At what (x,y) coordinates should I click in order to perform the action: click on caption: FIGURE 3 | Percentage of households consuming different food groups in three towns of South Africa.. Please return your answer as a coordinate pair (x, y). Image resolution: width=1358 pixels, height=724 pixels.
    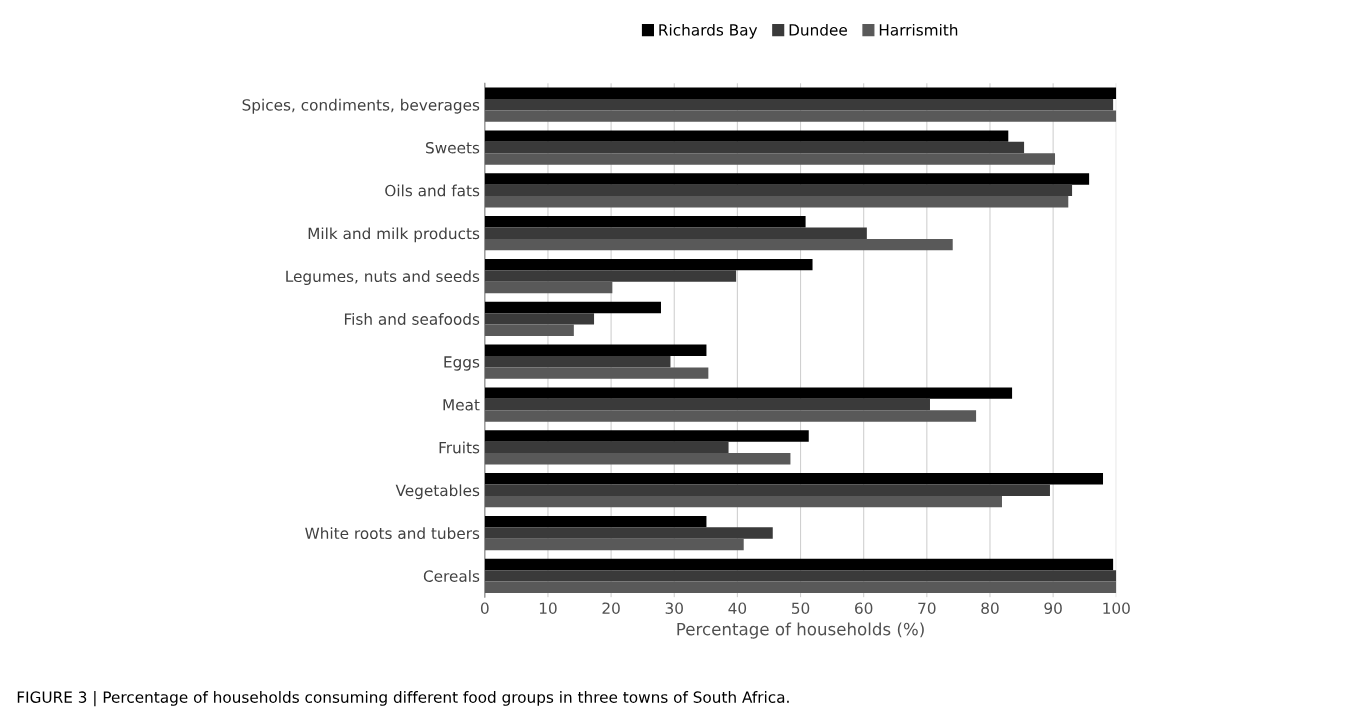
    Looking at the image, I should click on (403, 699).